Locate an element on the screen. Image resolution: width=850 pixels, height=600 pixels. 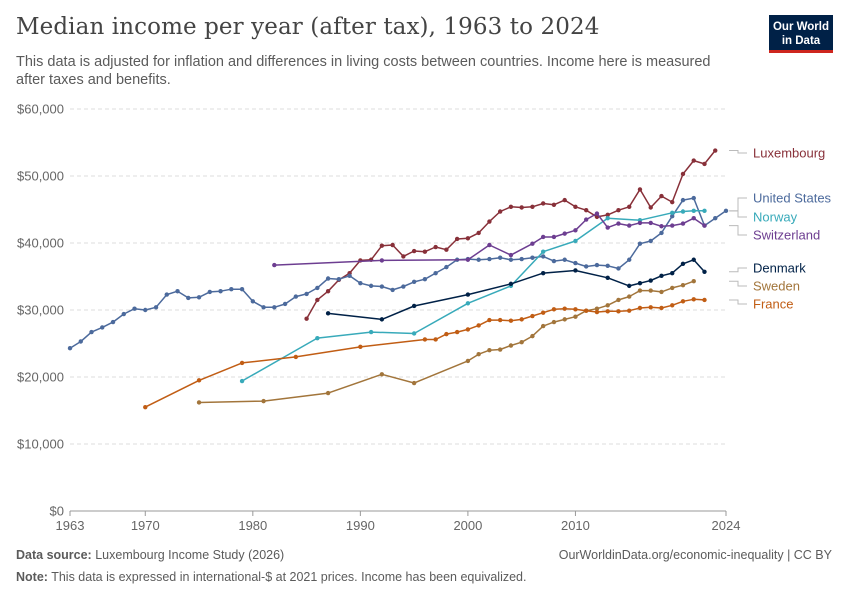
legend-label-denmark: Denmark is located at coordinates (779, 268).